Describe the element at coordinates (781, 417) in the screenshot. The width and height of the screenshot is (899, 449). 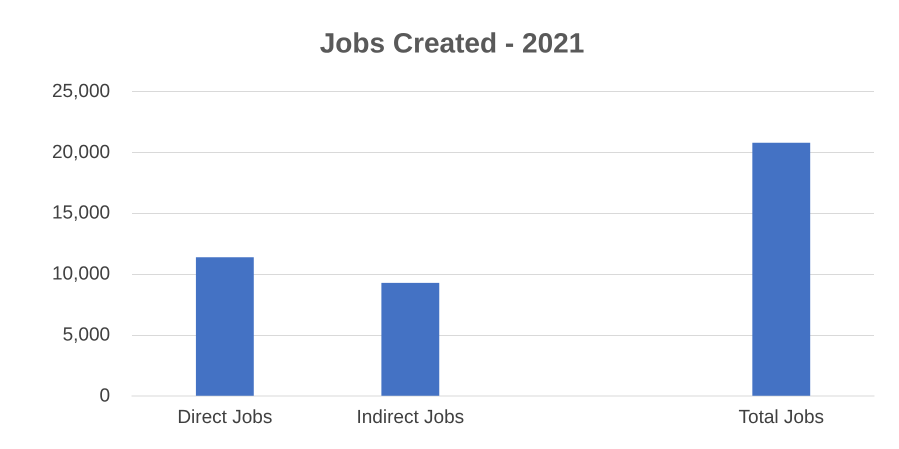
I see `x-tick-label: Total Jobs` at that location.